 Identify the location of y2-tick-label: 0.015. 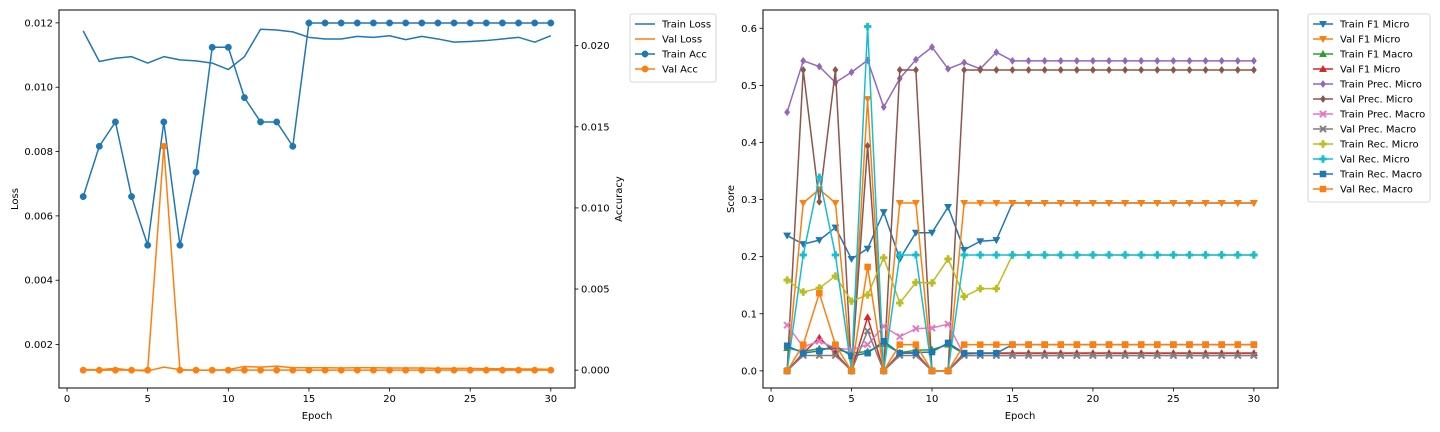
(595, 127).